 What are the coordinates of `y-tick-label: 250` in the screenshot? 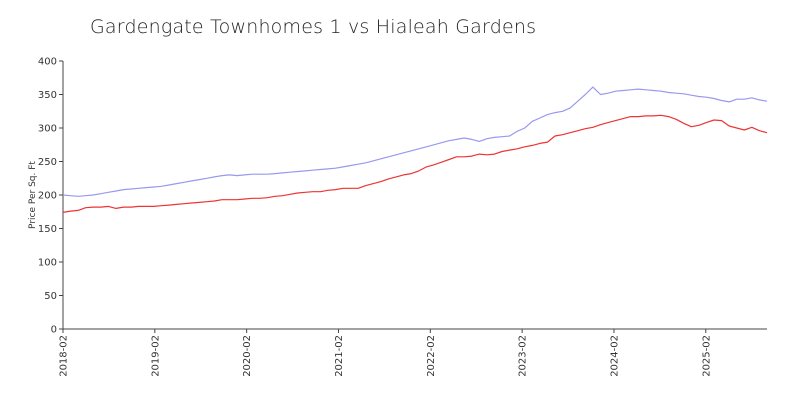 It's located at (47, 162).